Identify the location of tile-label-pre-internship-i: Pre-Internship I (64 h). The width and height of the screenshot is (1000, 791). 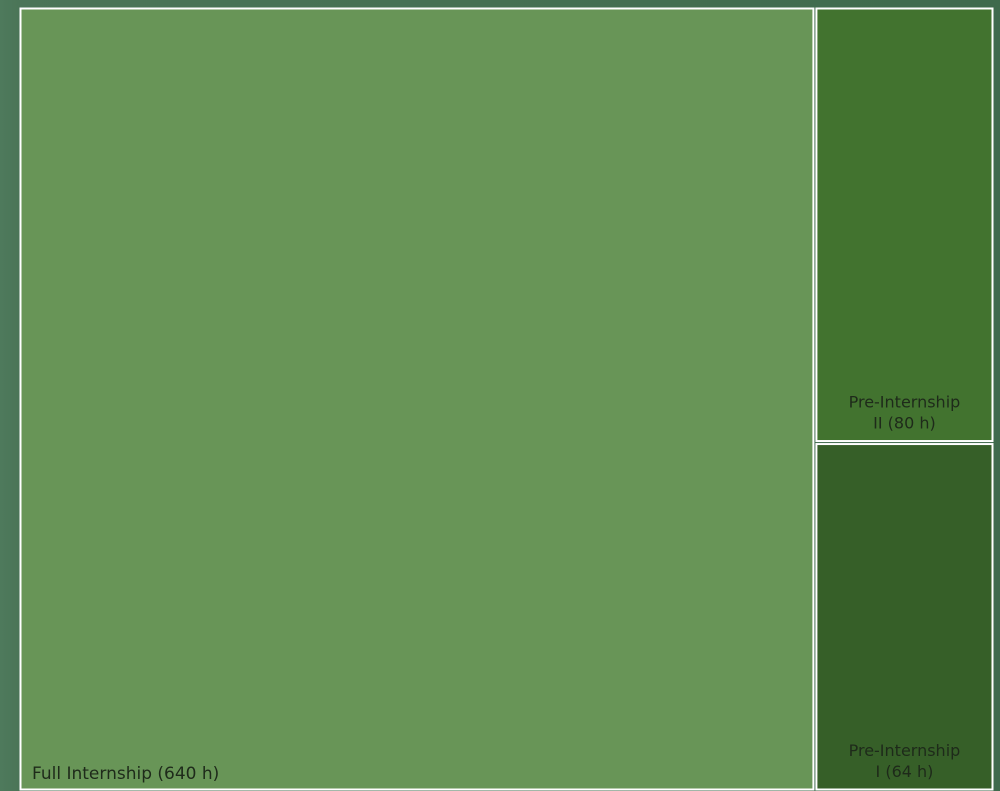
(905, 761).